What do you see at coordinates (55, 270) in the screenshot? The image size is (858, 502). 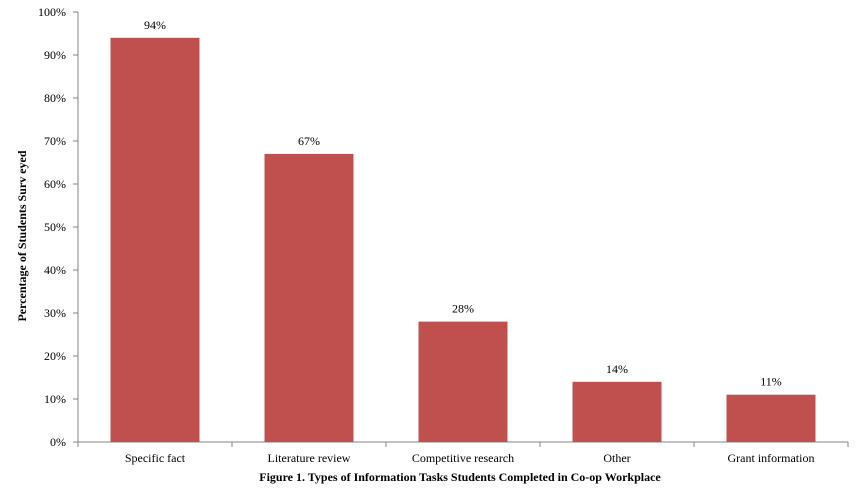 I see `y-tick-label: 40%` at bounding box center [55, 270].